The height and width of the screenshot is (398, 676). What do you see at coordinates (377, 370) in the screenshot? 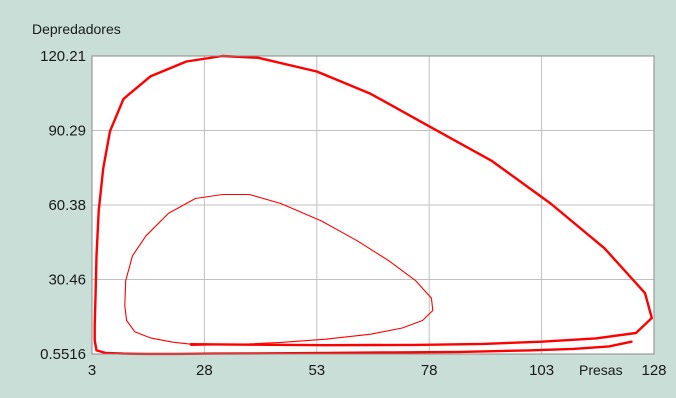
I see `x-tick-labels: 3 28 53 78 103 128` at bounding box center [377, 370].